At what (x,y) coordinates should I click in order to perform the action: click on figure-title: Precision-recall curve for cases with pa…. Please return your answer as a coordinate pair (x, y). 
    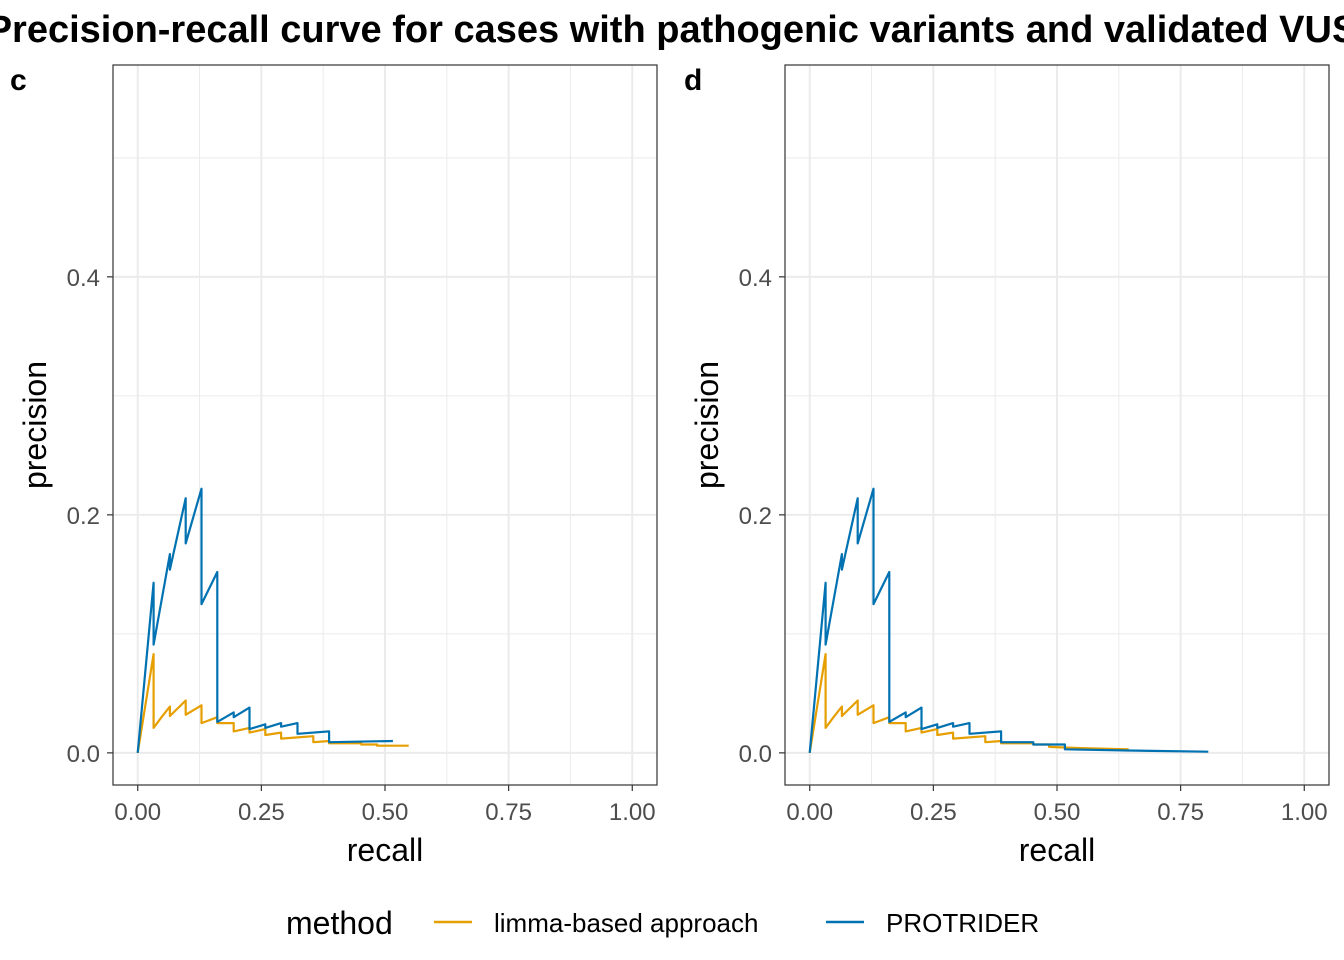
    Looking at the image, I should click on (672, 30).